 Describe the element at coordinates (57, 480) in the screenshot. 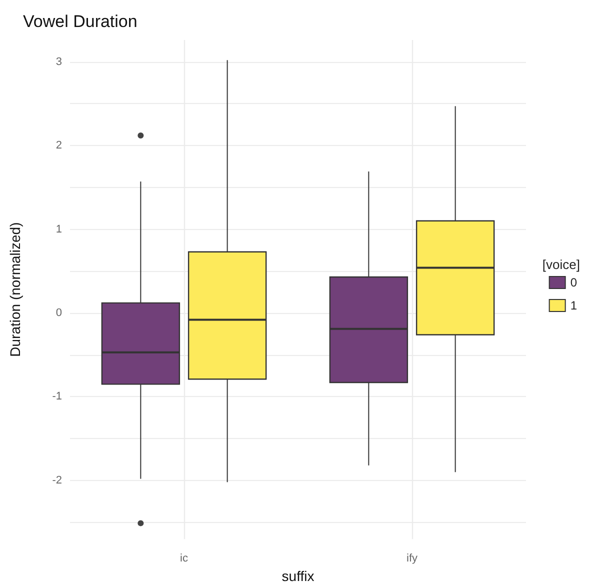

I see `y-tick-label: -2` at that location.